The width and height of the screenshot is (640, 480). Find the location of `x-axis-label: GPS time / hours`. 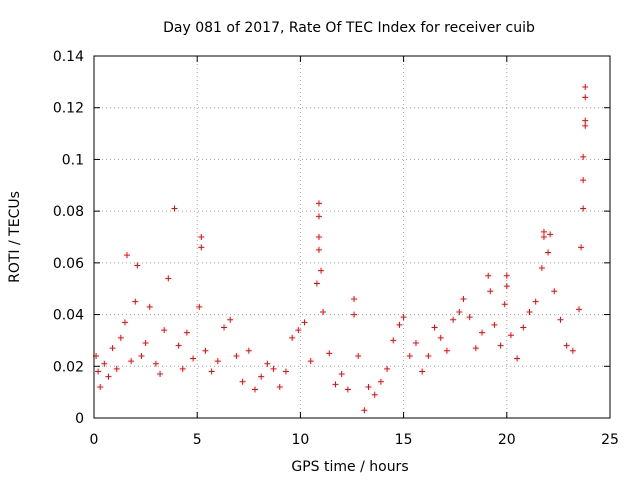

x-axis-label: GPS time / hours is located at coordinates (349, 467).